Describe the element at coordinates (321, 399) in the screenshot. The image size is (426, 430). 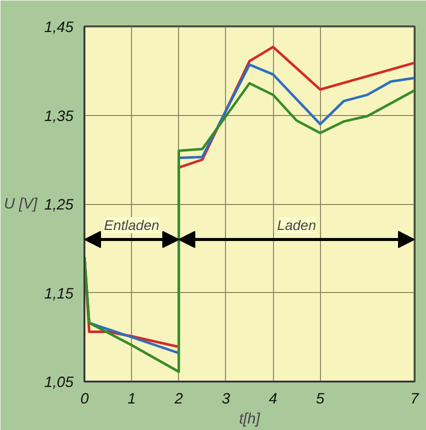
I see `x-tick-label: 5` at that location.